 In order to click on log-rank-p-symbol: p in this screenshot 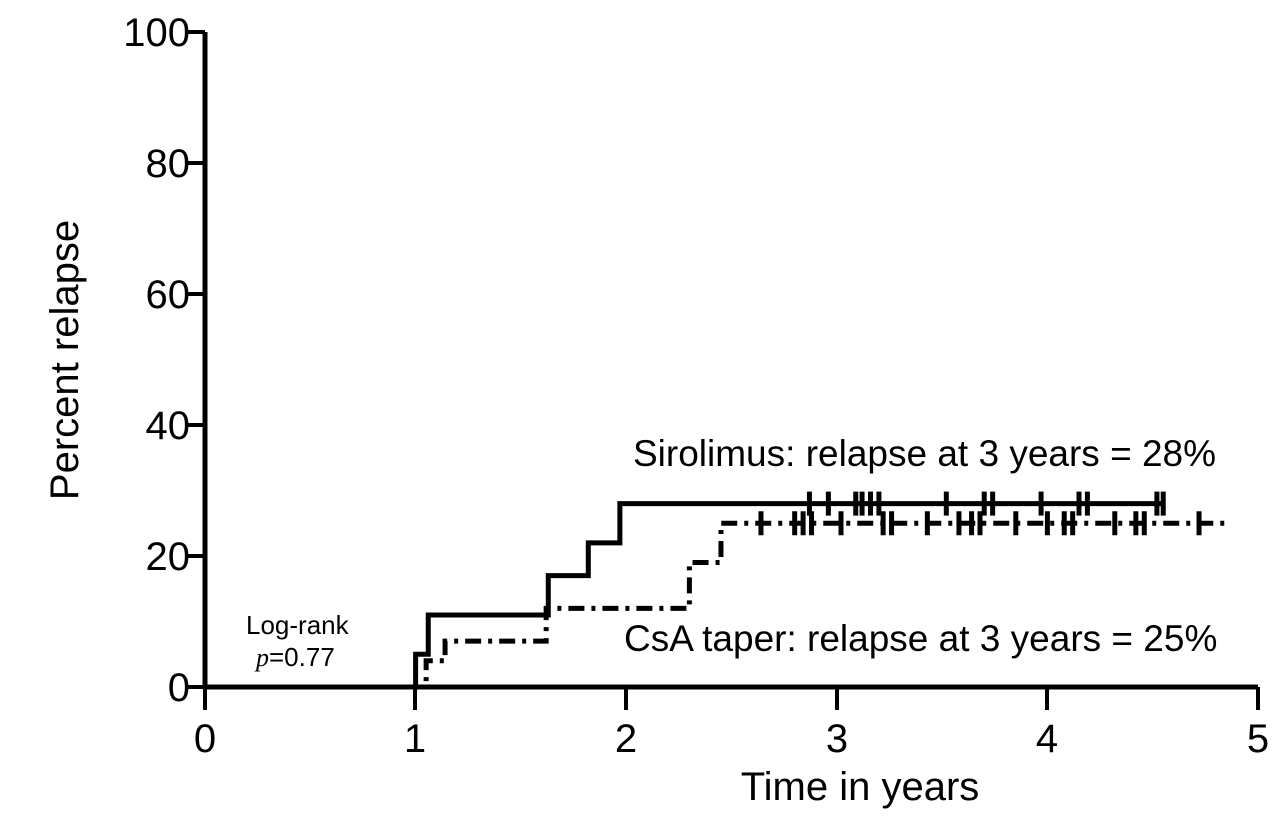, I will do `click(261, 657)`.